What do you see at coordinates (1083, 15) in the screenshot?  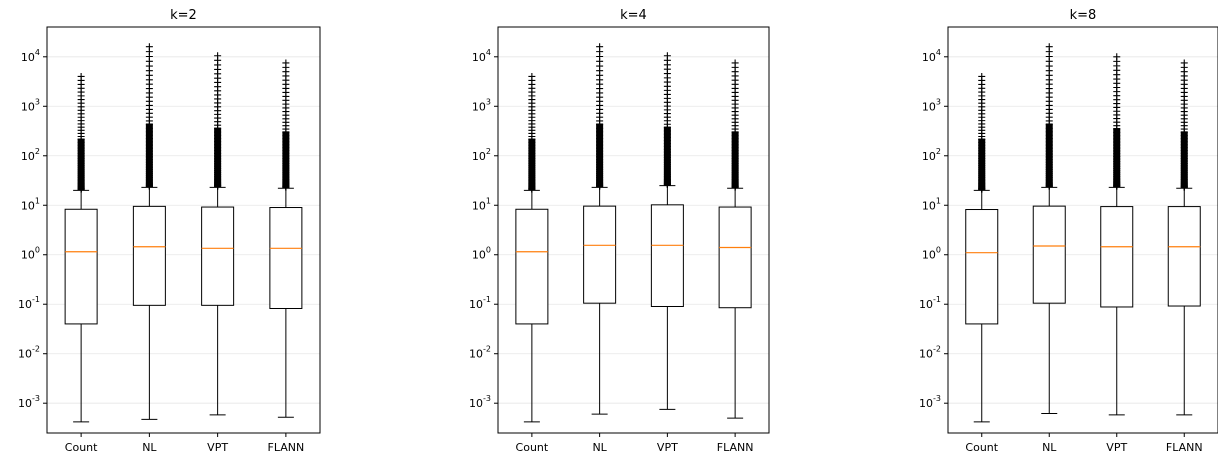 I see `chart-title: k=8` at bounding box center [1083, 15].